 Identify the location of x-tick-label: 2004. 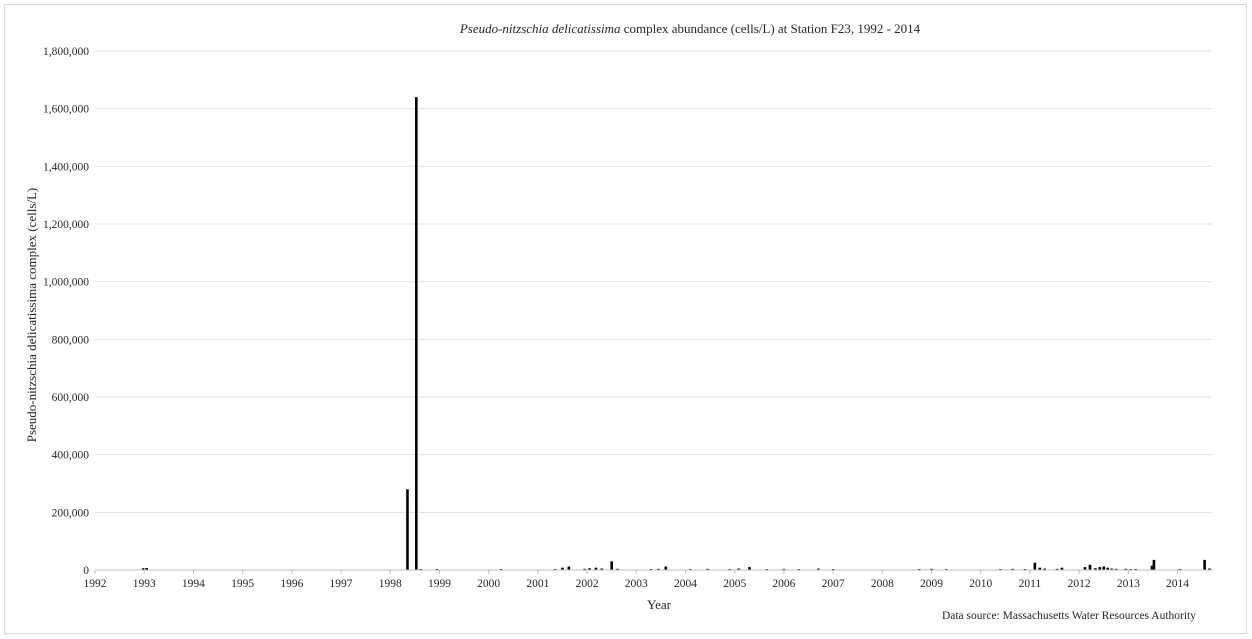
(685, 584).